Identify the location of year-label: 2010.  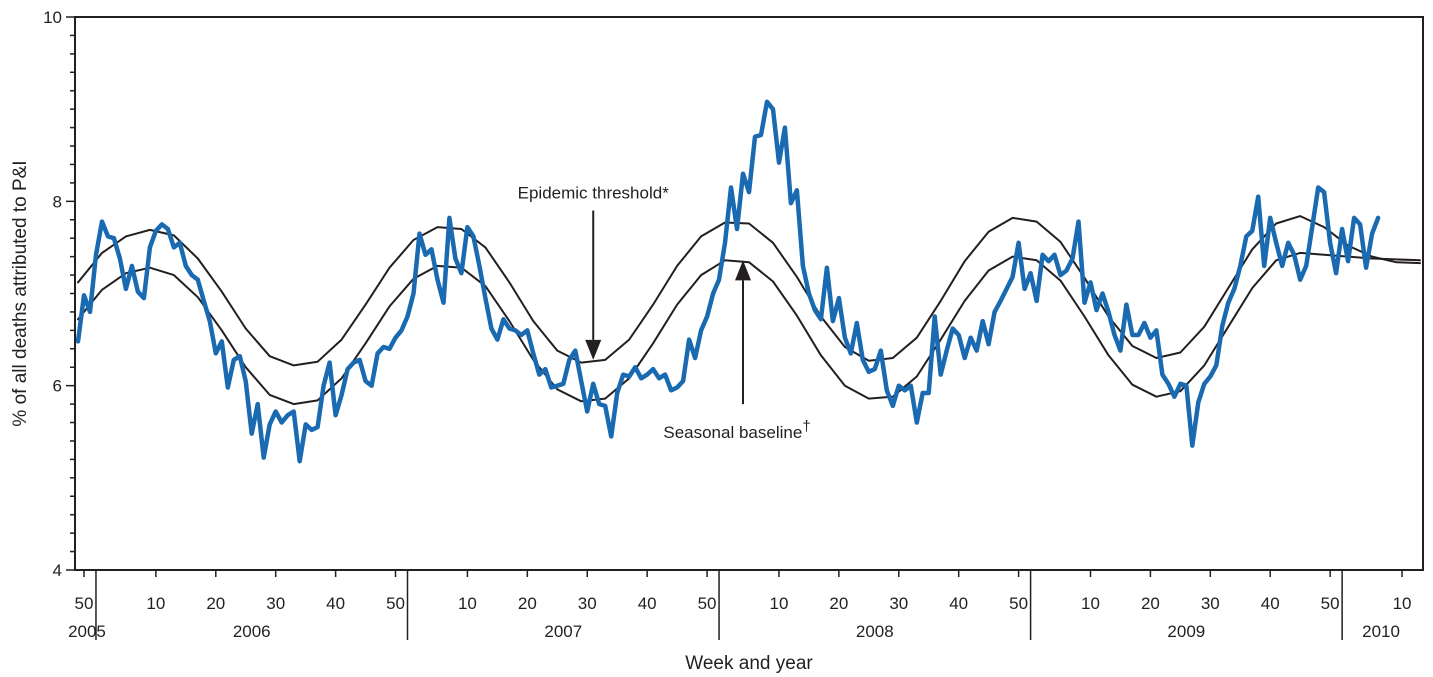
(1381, 631).